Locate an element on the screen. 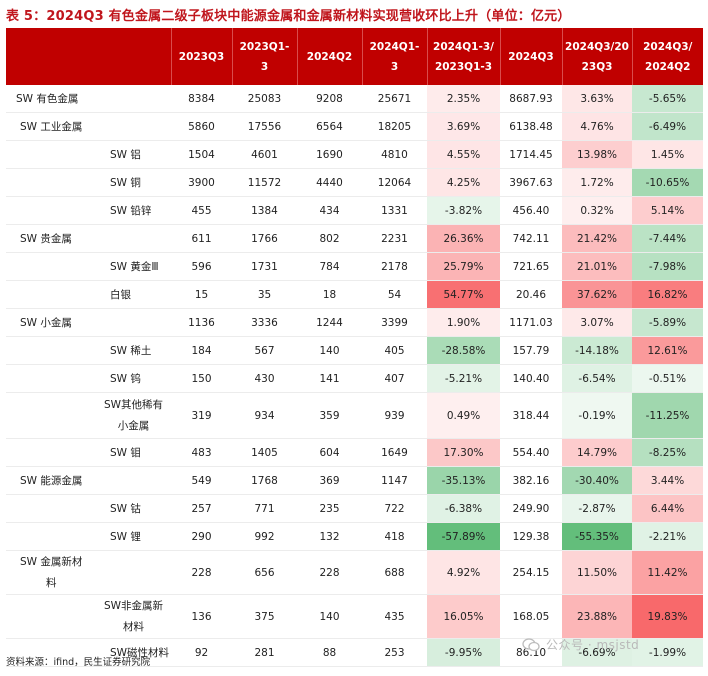 Image resolution: width=708 pixels, height=676 pixels. growth-rate-cell: -30.40% is located at coordinates (597, 480).